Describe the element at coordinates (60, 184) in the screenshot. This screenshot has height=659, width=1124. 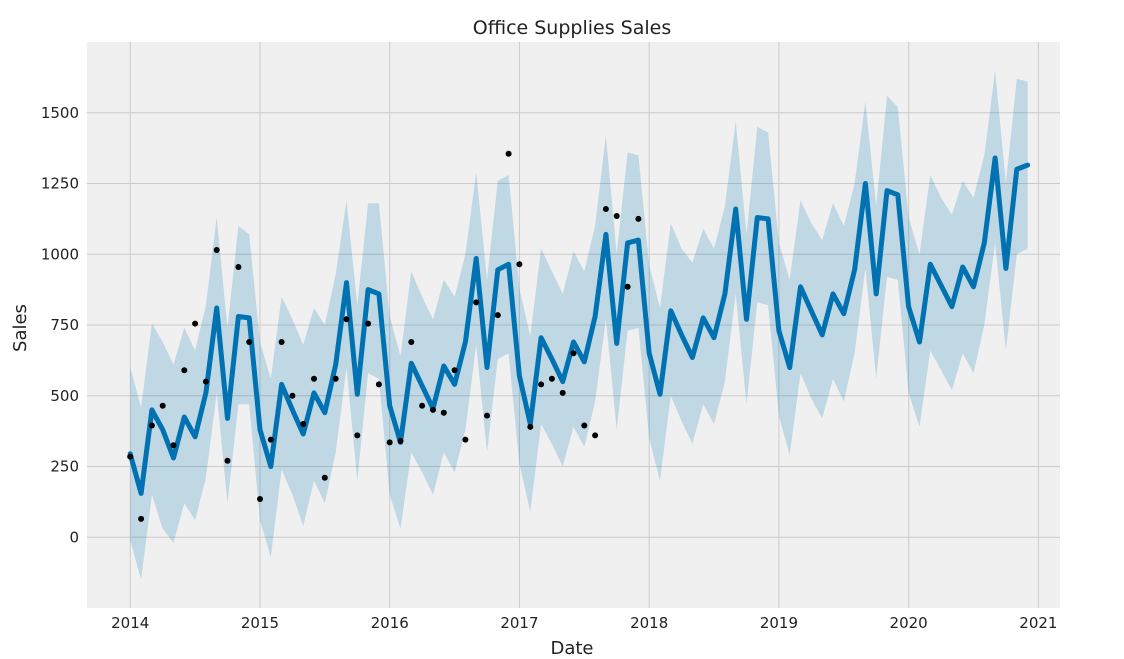
I see `y-tick-label: 1250` at that location.